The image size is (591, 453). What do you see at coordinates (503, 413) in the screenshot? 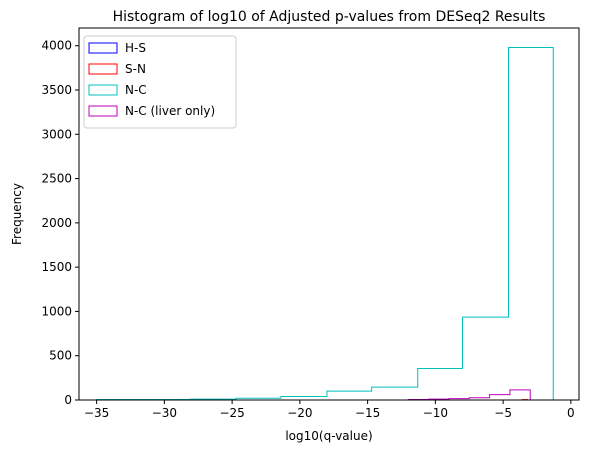
I see `x-tick-label: −5` at bounding box center [503, 413].